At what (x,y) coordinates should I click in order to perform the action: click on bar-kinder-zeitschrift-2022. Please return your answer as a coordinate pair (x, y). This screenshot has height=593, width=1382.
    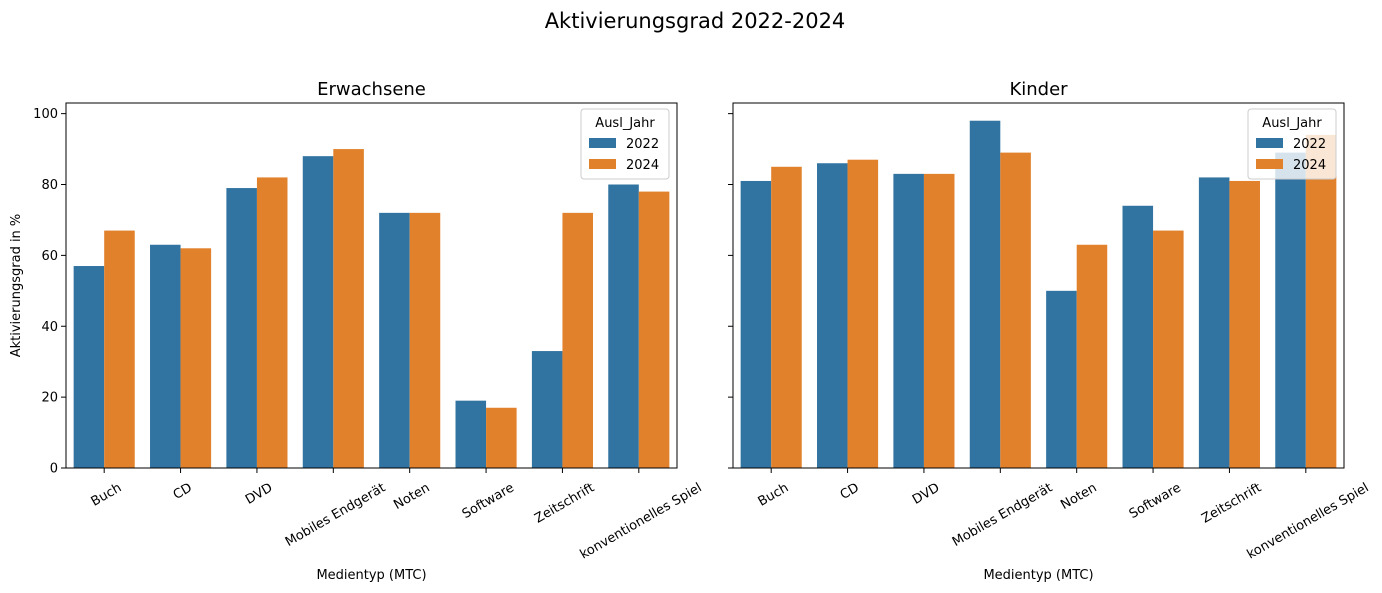
    Looking at the image, I should click on (1214, 323).